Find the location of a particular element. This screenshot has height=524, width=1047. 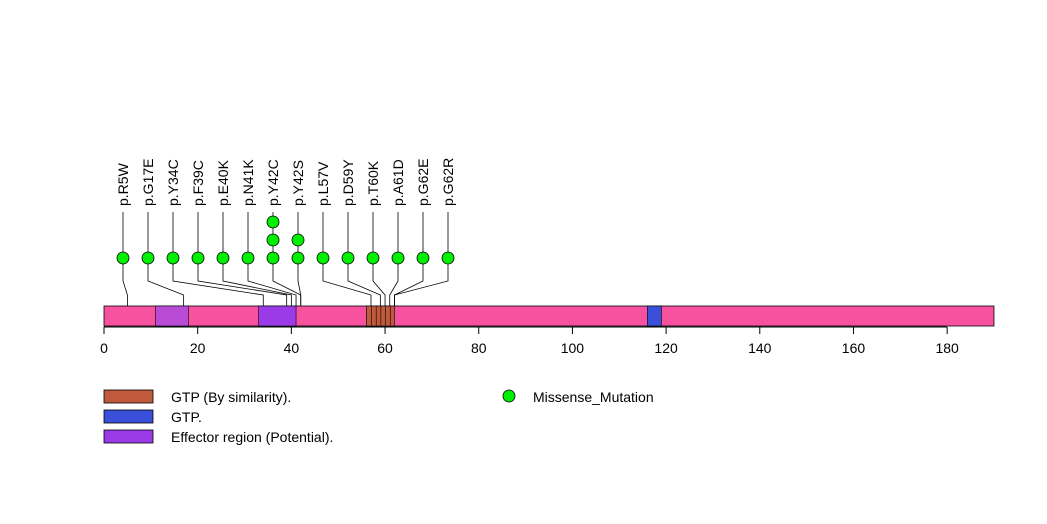

x-tick-label-120: 120 is located at coordinates (666, 348).